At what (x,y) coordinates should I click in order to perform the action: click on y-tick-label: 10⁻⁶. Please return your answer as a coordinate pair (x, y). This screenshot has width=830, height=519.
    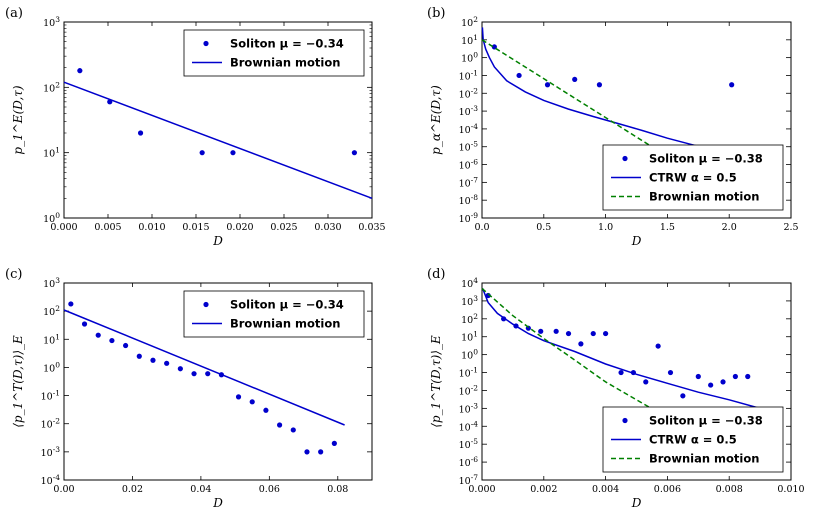
    Looking at the image, I should click on (469, 462).